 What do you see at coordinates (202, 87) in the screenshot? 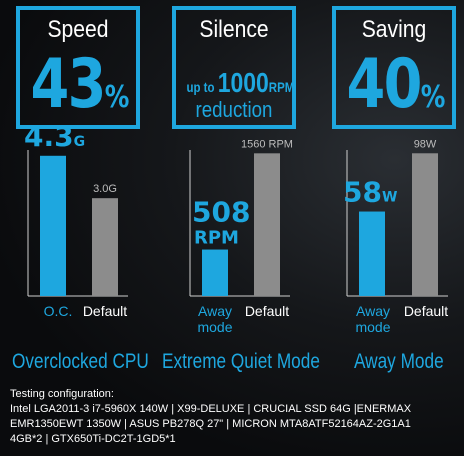
I see `silence-prefix: up to` at bounding box center [202, 87].